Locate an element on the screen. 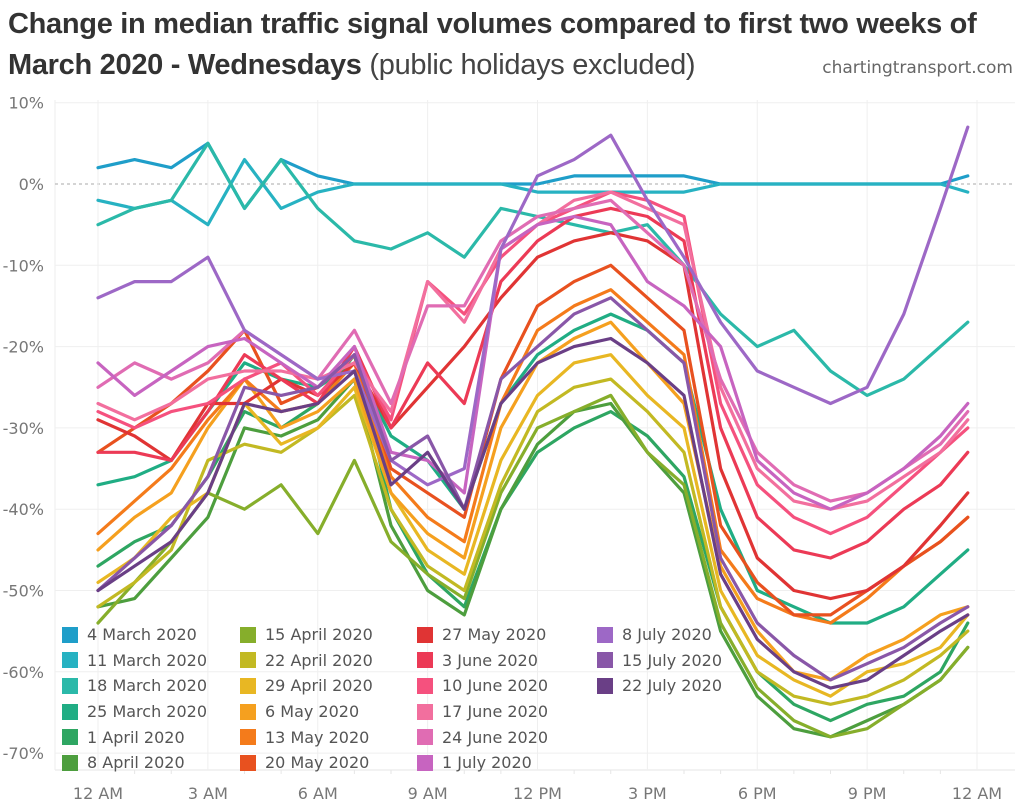  legend-item: 1 April 2020 is located at coordinates (151, 737).